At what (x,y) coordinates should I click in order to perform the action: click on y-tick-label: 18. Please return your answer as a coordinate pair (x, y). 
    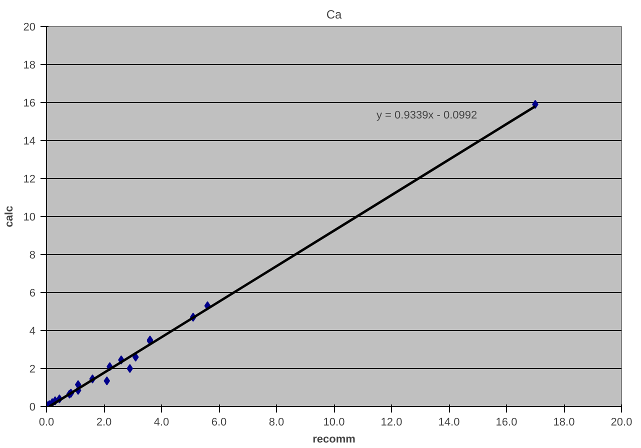
    Looking at the image, I should click on (29, 66).